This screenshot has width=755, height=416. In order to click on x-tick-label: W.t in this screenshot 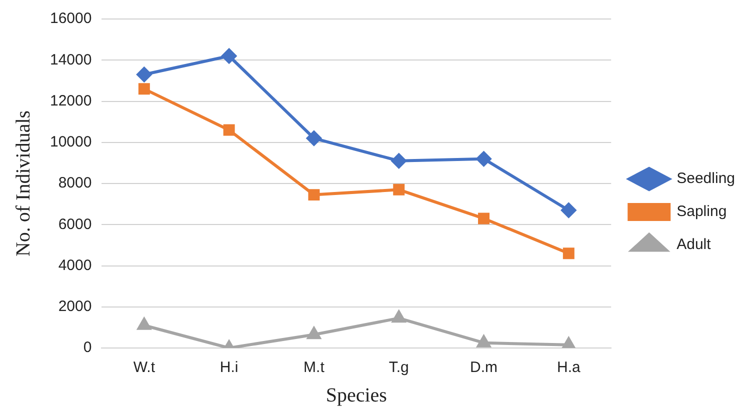, I will do `click(144, 367)`.